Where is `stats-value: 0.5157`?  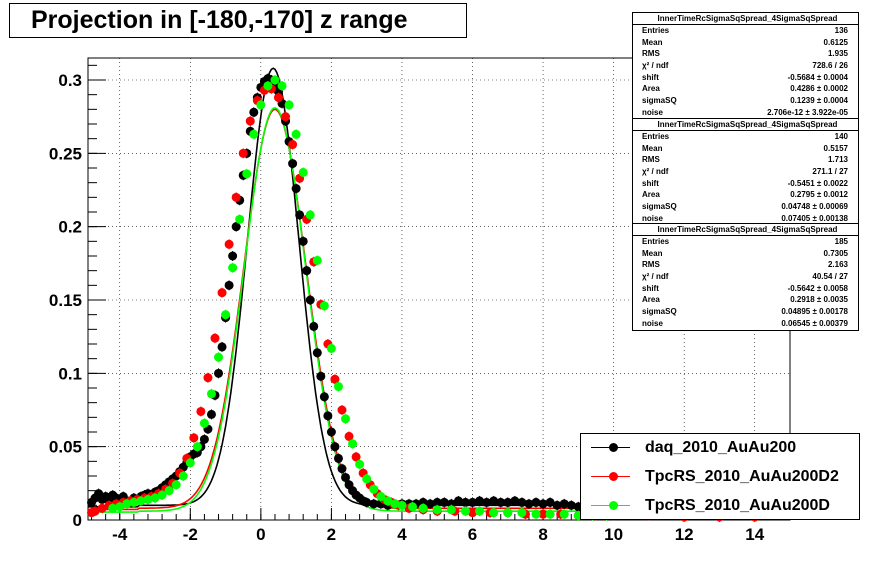 stats-value: 0.5157 is located at coordinates (835, 148).